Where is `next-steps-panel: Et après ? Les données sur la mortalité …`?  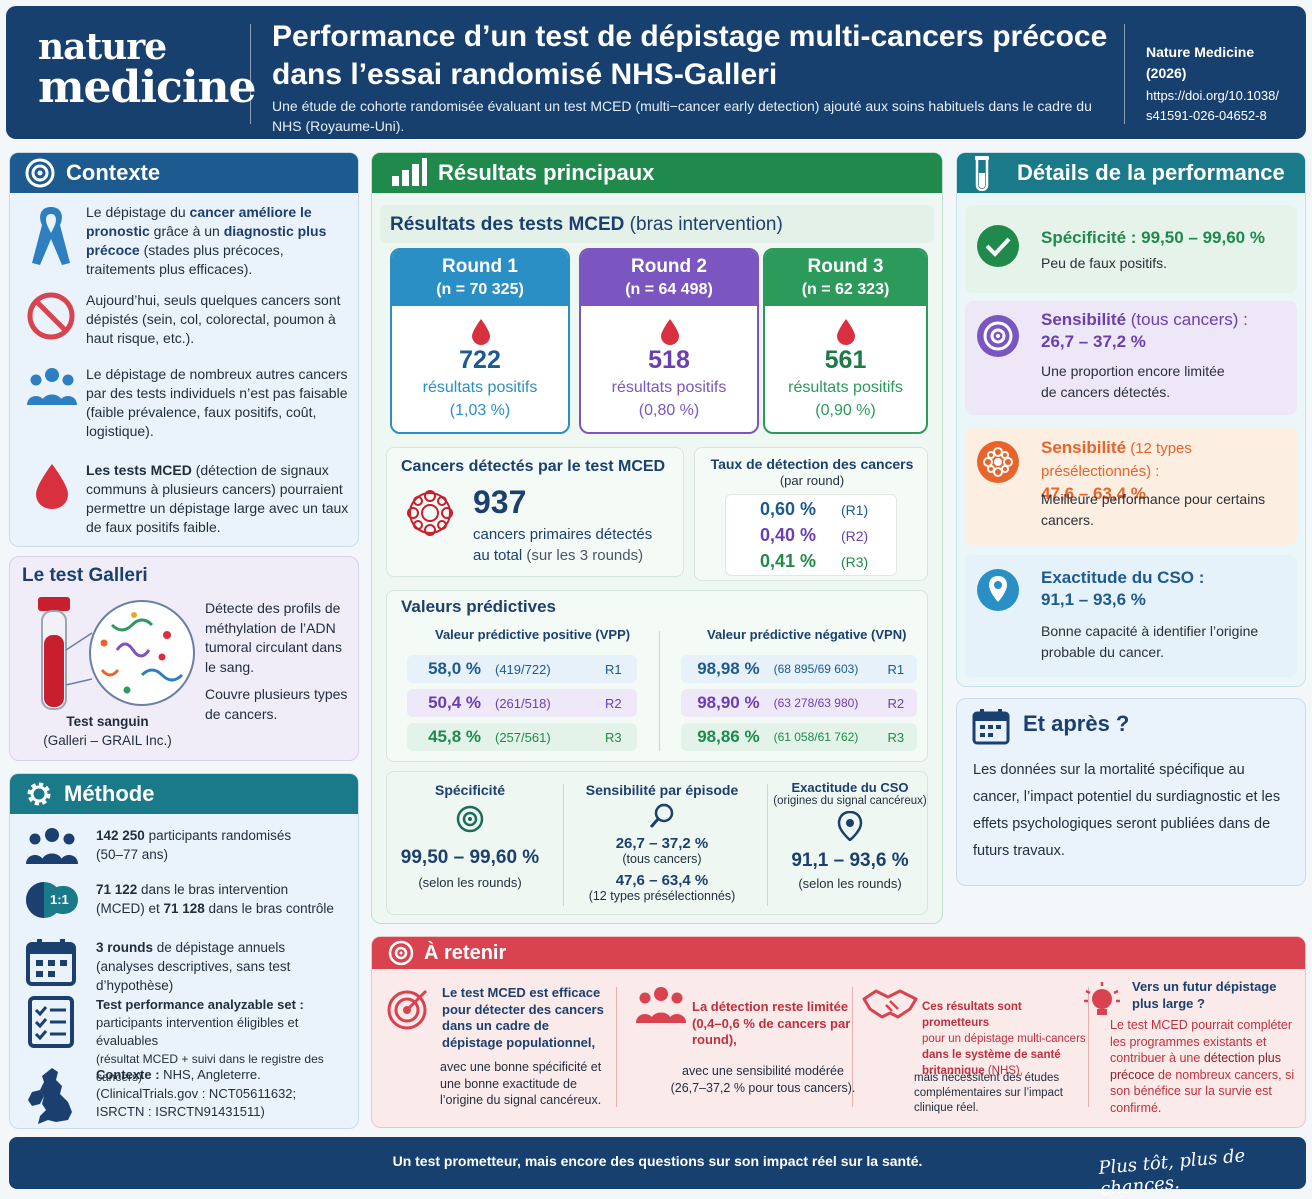
next-steps-panel: Et après ? Les données sur la mortalité … is located at coordinates (1131, 792).